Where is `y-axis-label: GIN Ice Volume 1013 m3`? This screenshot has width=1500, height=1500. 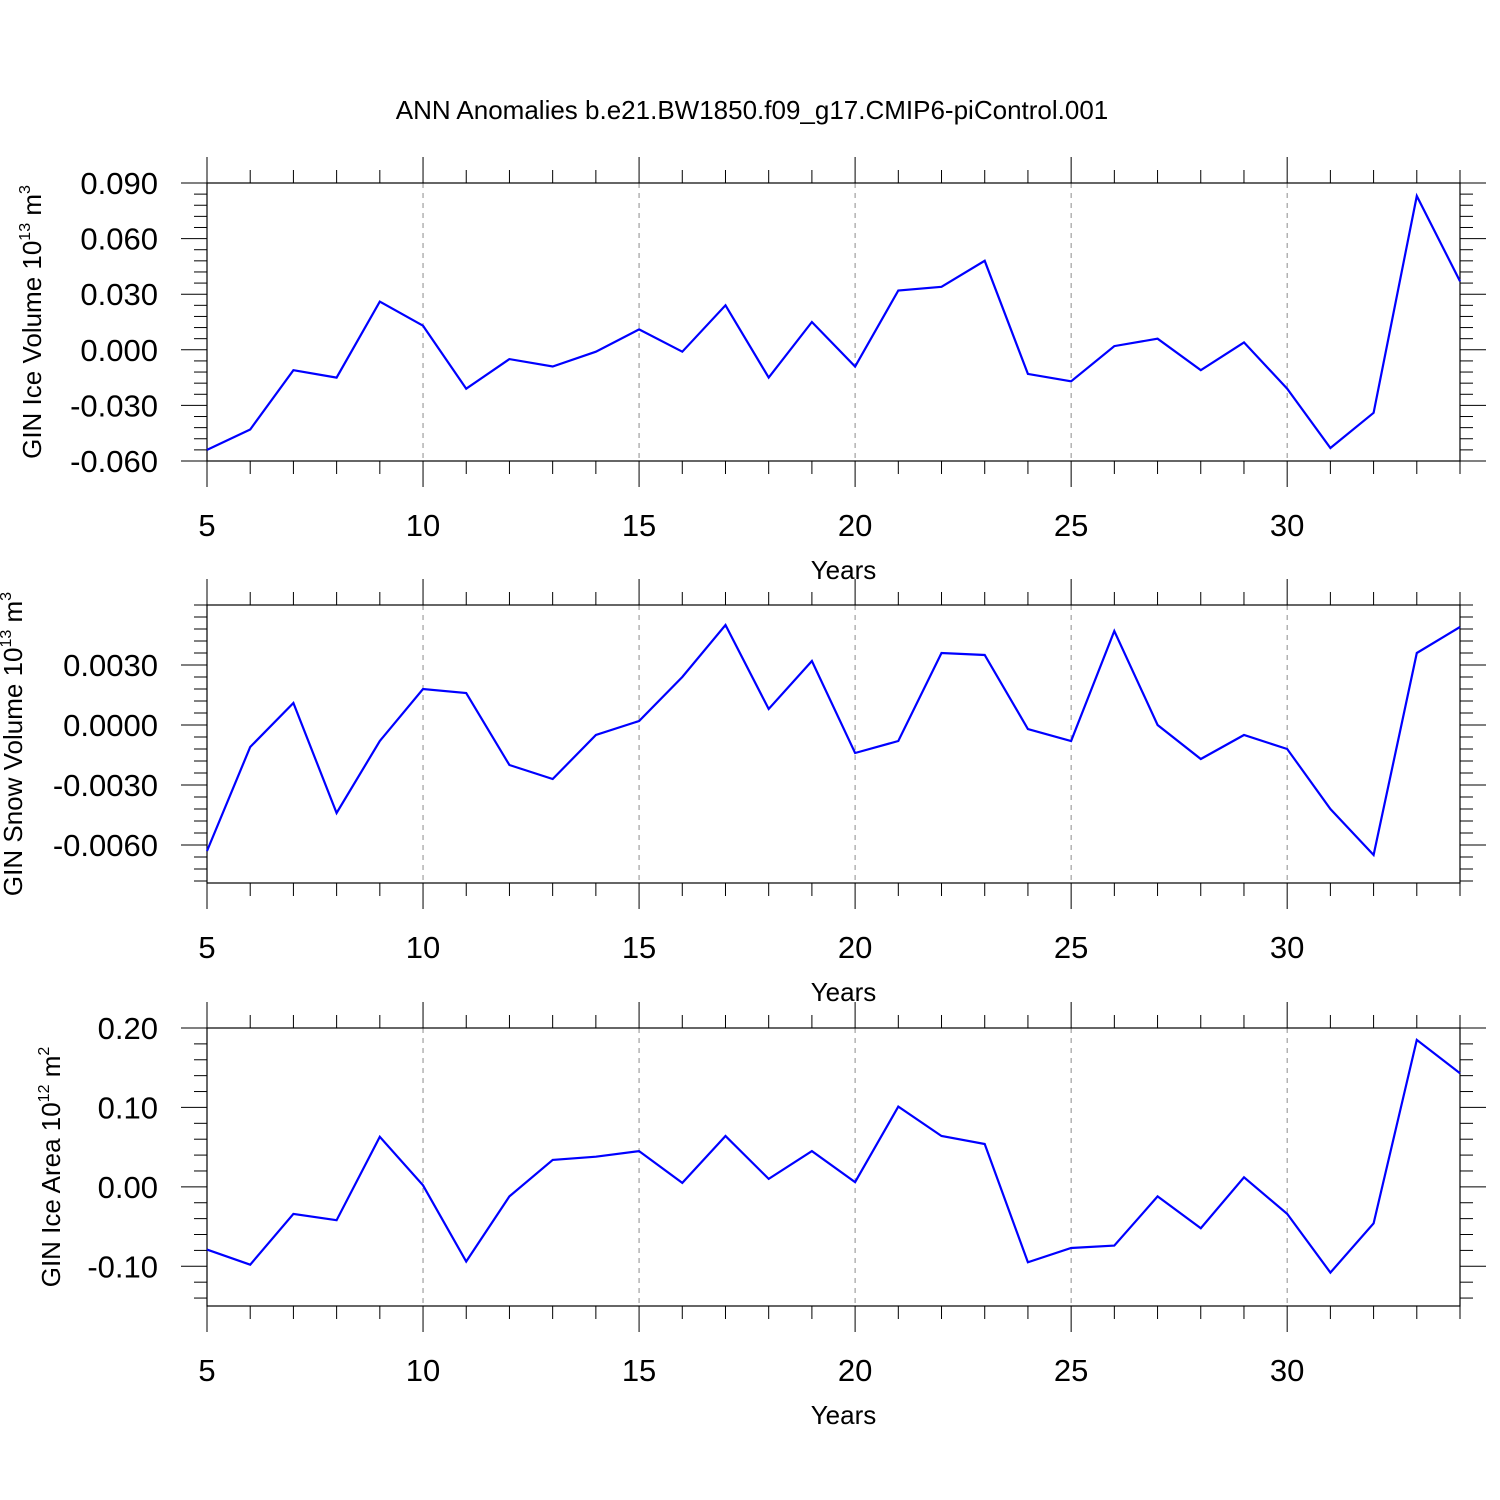
y-axis-label: GIN Ice Volume 1013 m3 is located at coordinates (32, 322).